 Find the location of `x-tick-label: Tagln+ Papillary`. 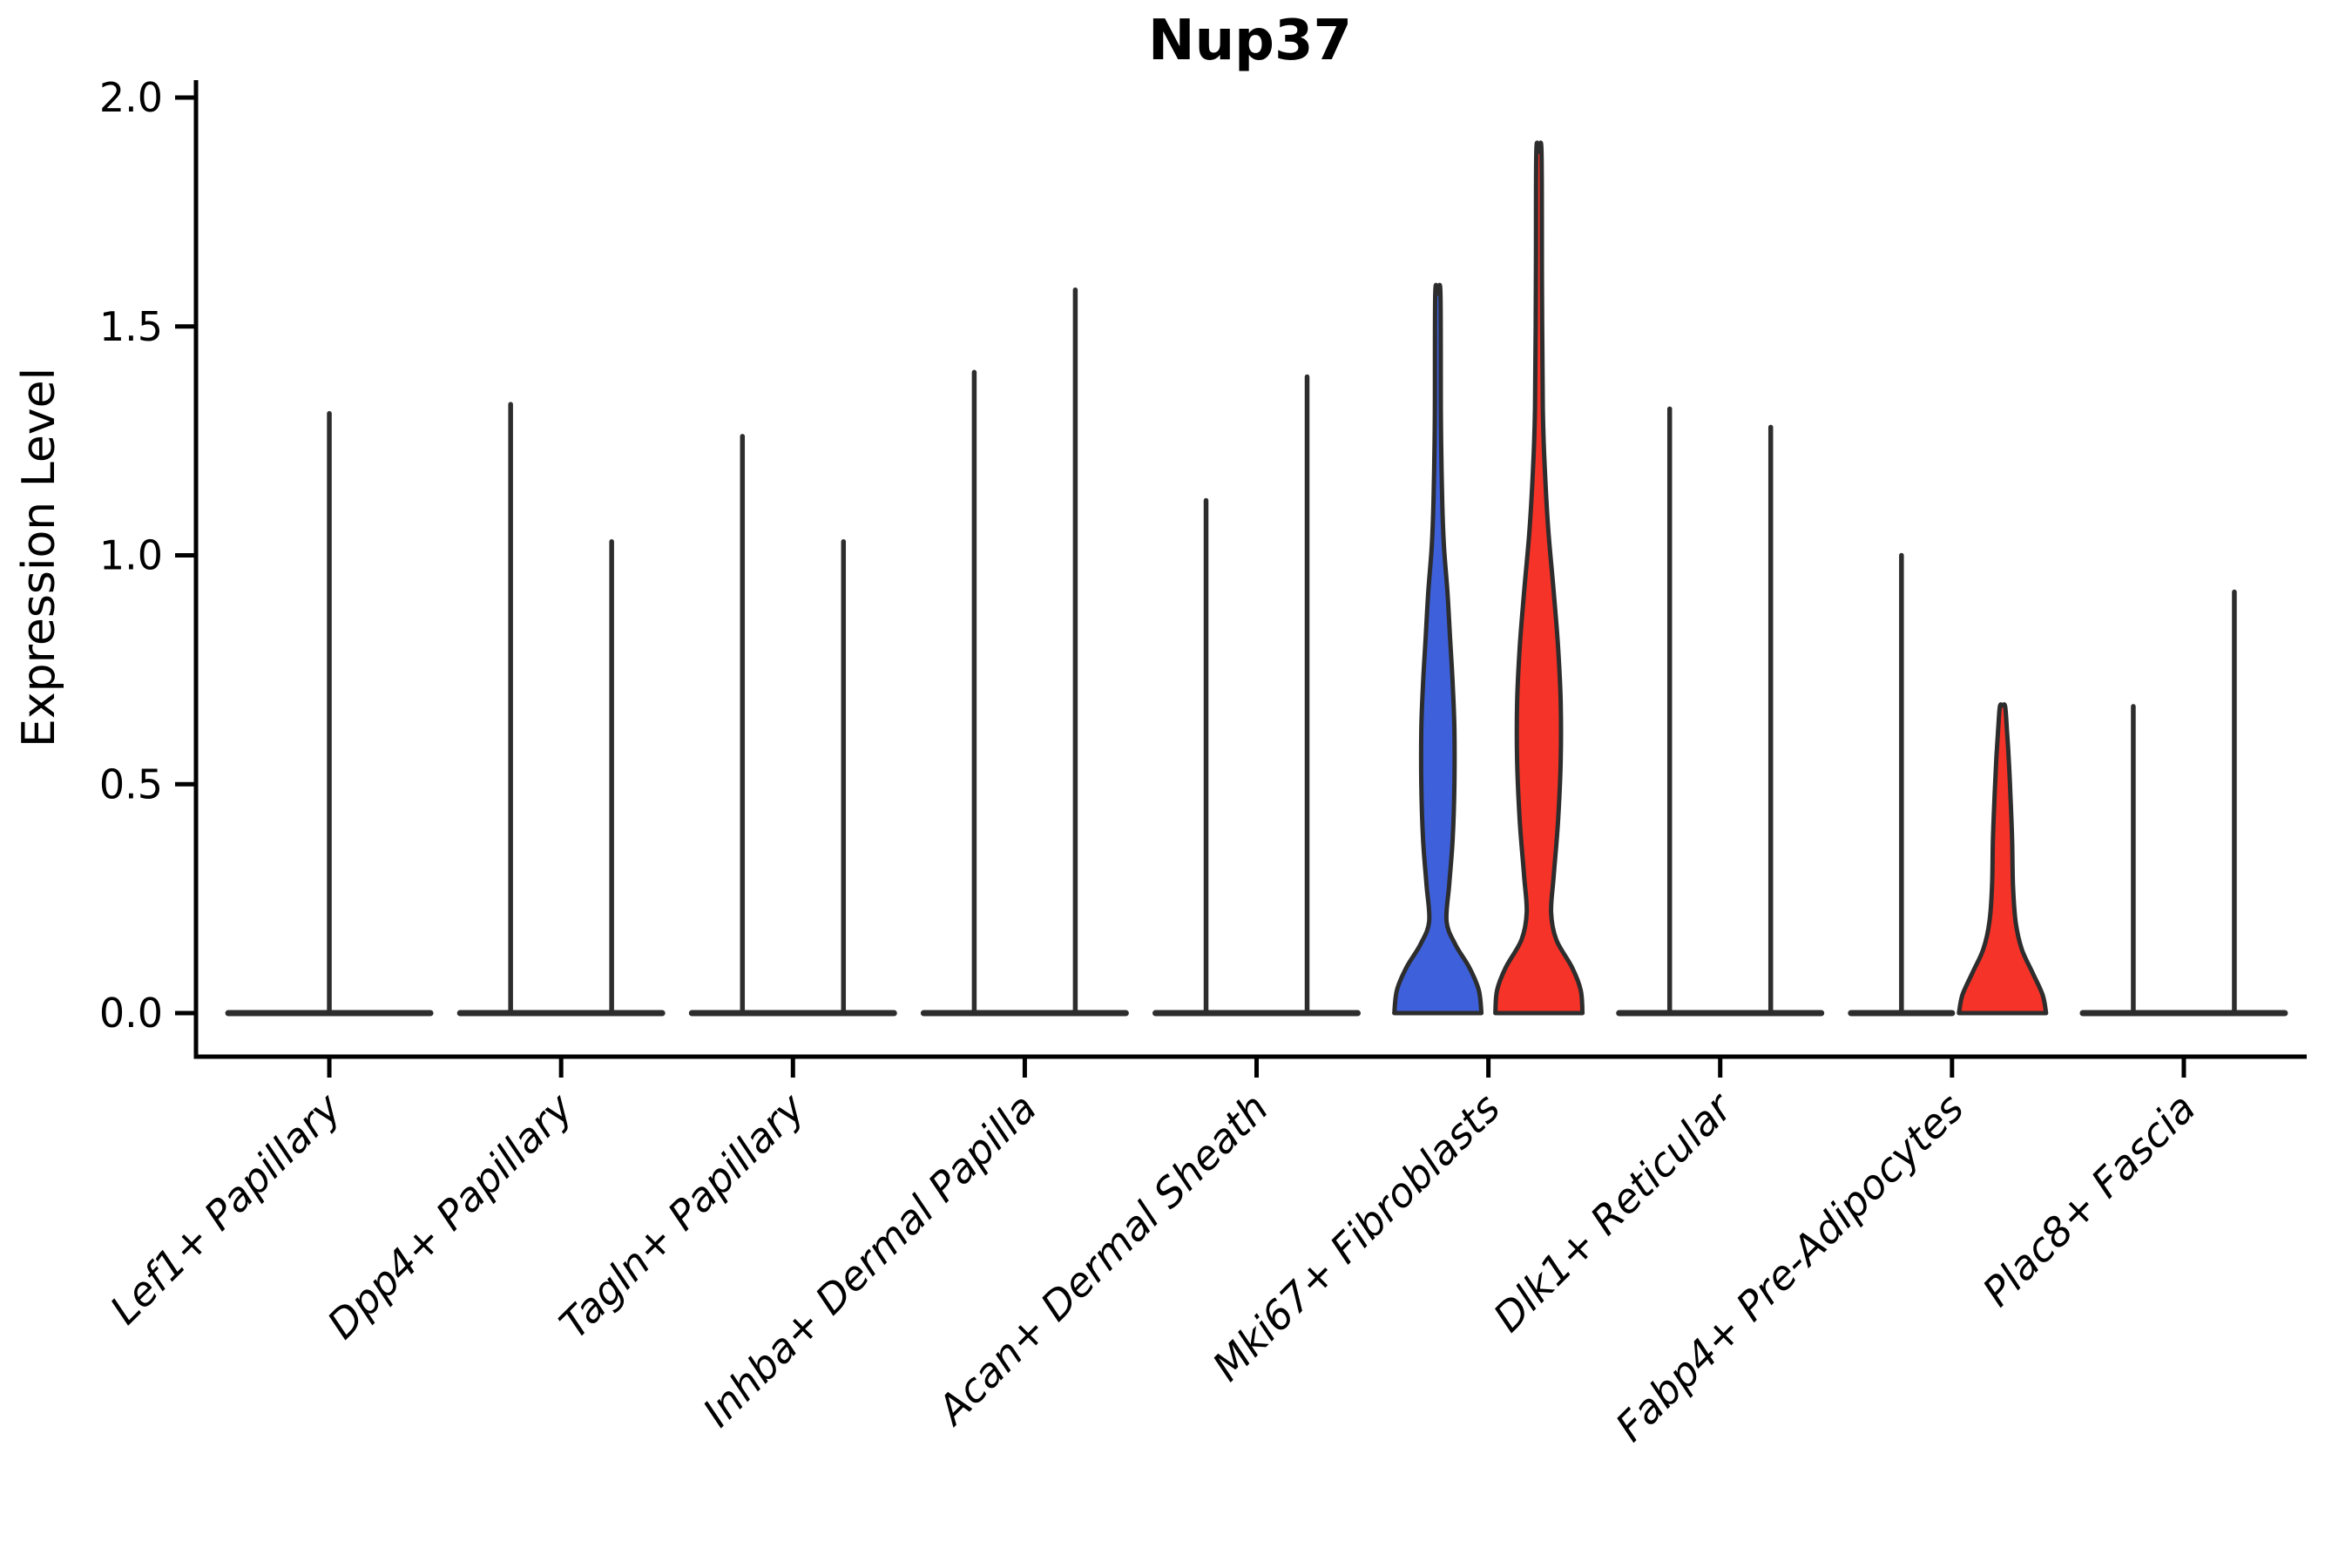

x-tick-label: Tagln+ Papillary is located at coordinates (682, 1216).